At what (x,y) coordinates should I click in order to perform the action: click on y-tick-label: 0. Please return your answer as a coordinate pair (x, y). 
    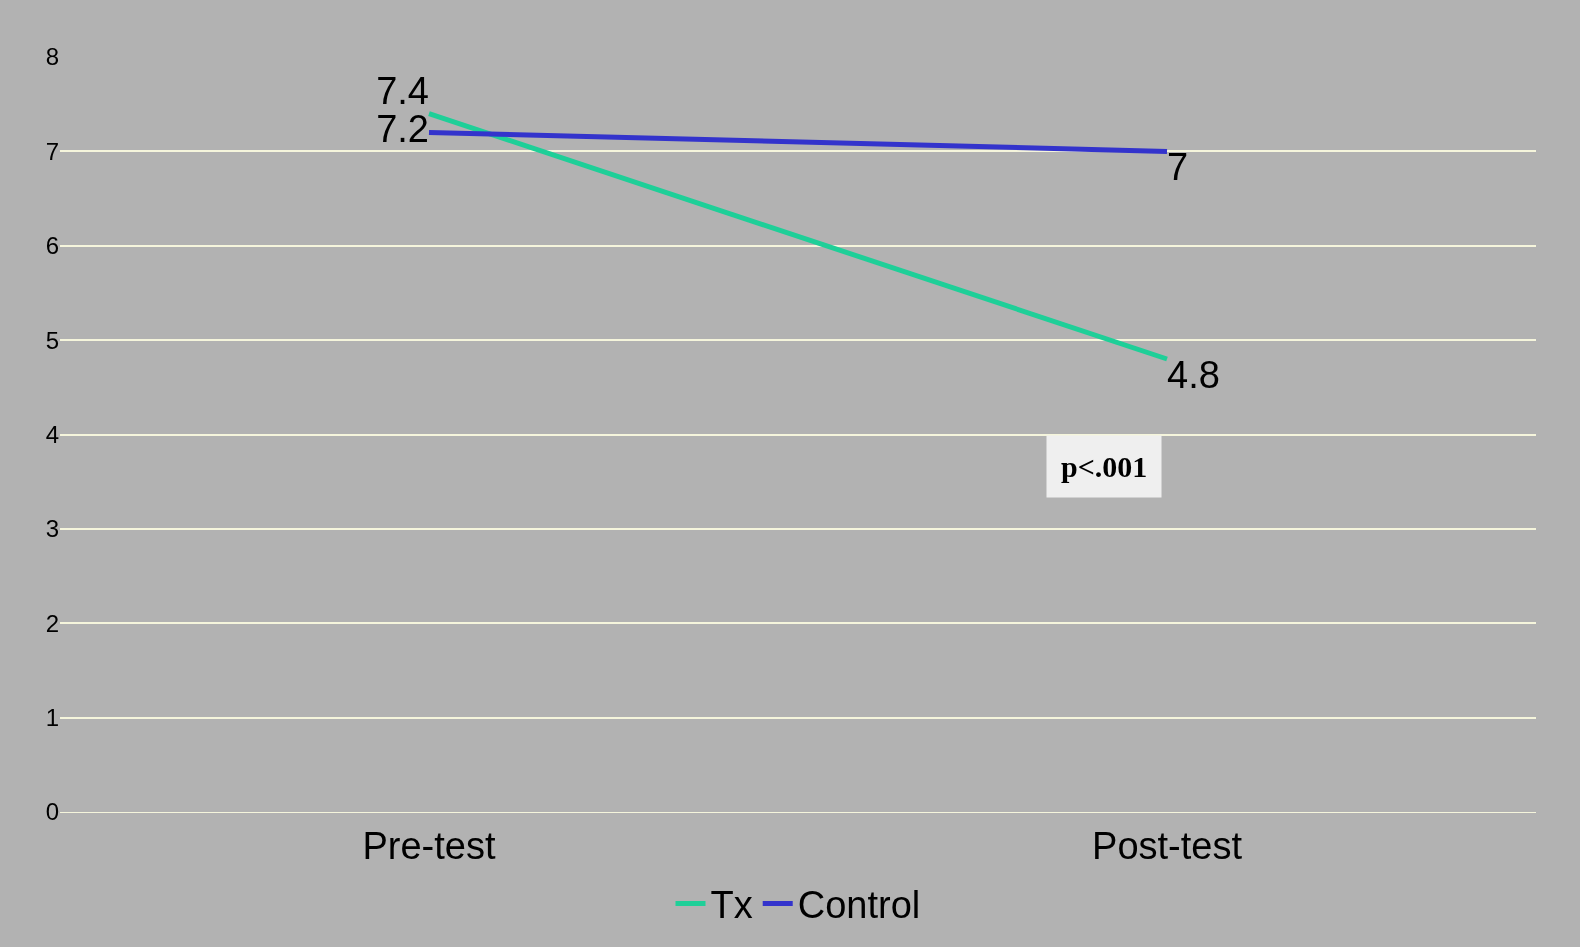
    Looking at the image, I should click on (52, 812).